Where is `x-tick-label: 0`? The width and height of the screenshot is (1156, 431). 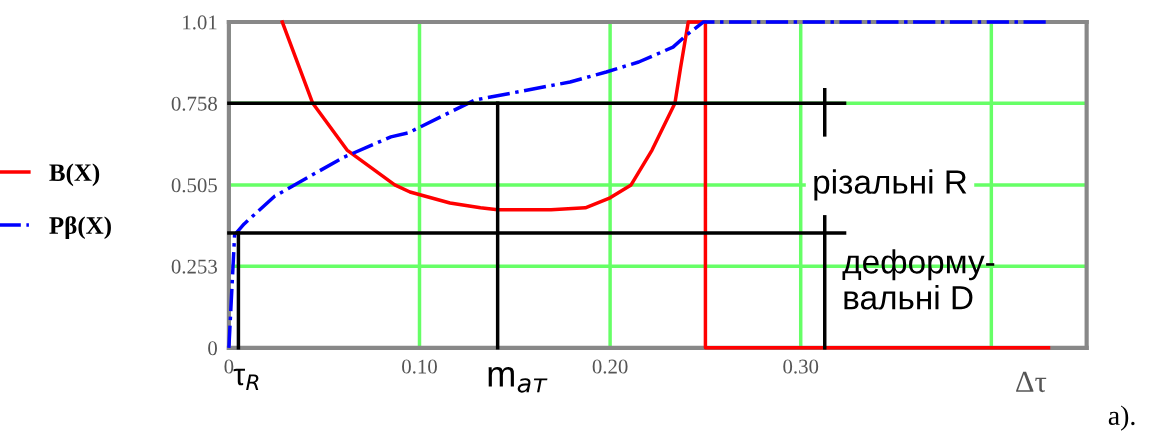
x-tick-label: 0 is located at coordinates (229, 366).